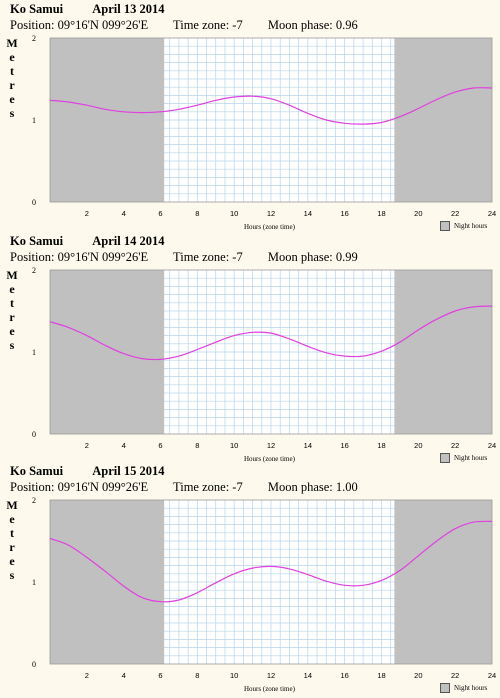  What do you see at coordinates (312, 487) in the screenshot?
I see `moon-phase-label: Moon phase: 1.00` at bounding box center [312, 487].